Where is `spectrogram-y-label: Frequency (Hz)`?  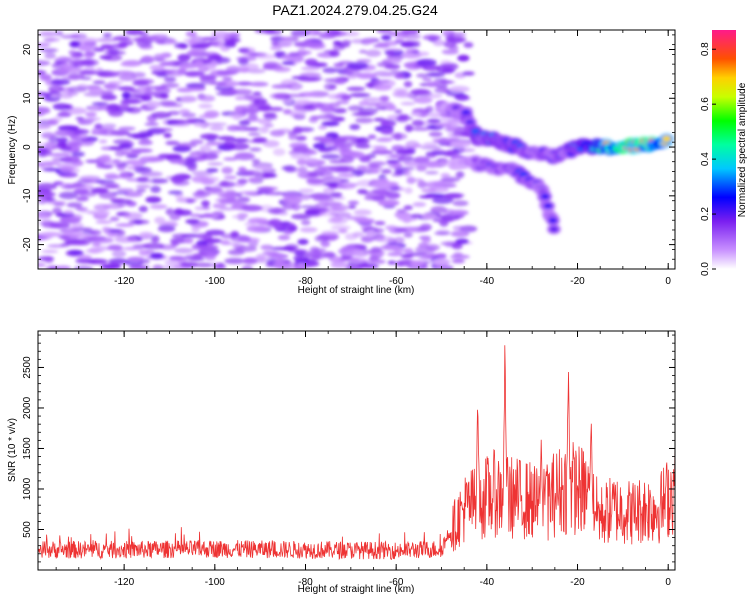 spectrogram-y-label: Frequency (Hz) is located at coordinates (12, 150).